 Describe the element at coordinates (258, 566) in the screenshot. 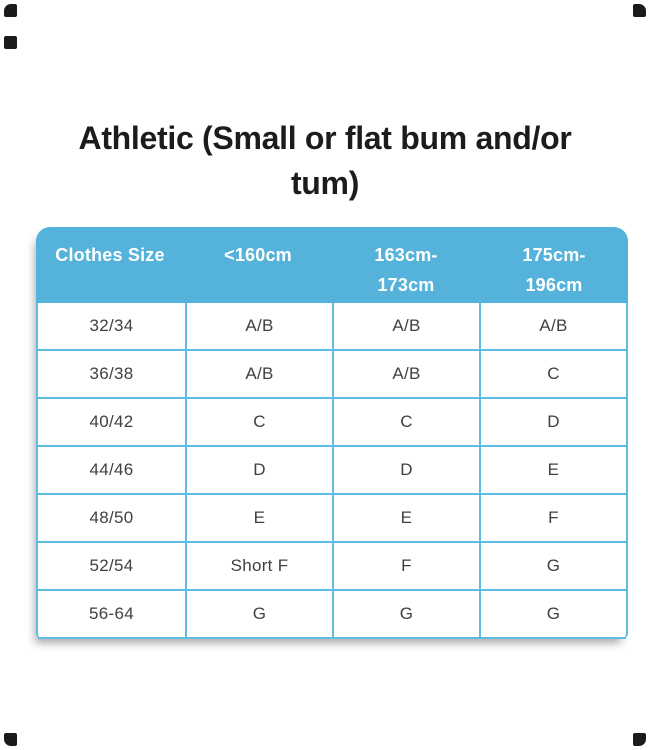

I see `cell-cup-size: Short F` at that location.